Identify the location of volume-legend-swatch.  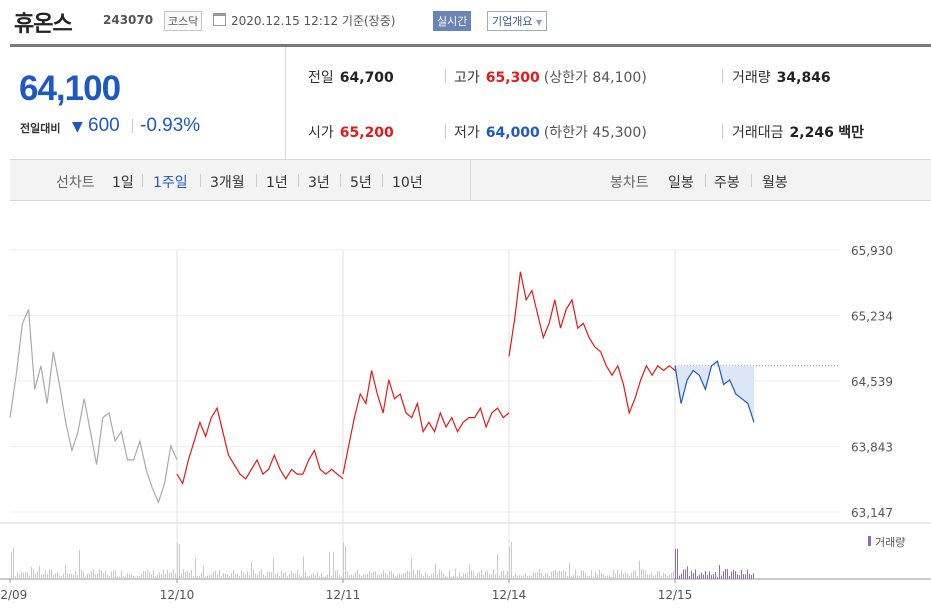
(869, 541).